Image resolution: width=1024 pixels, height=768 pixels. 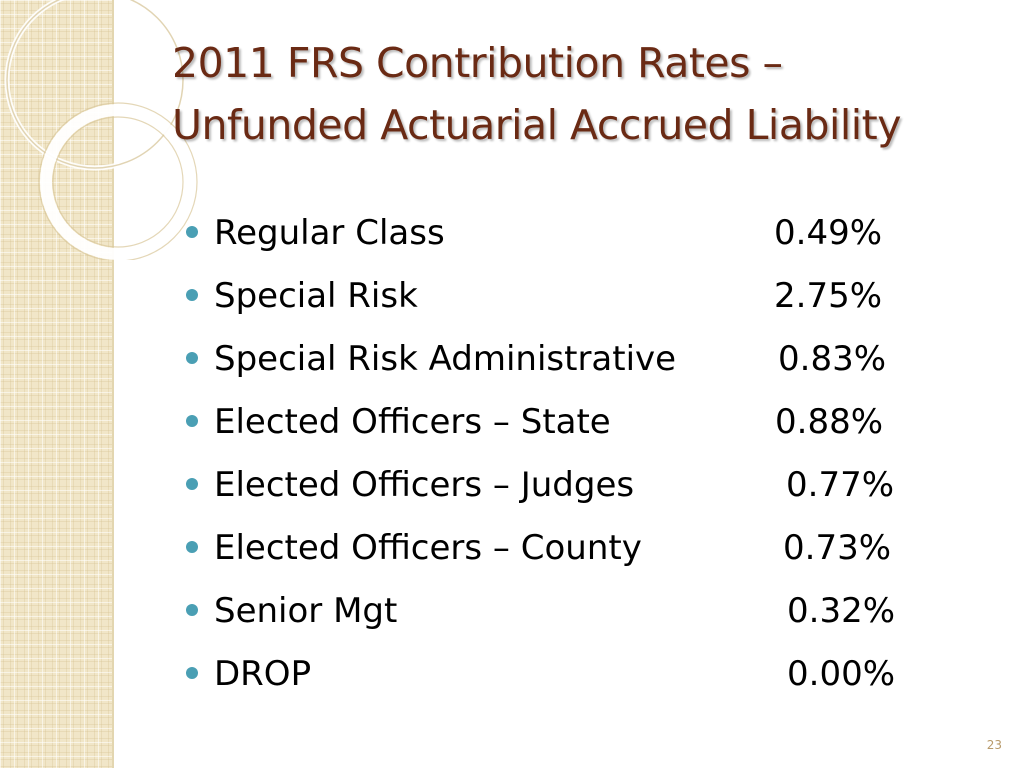 I want to click on list-item: Elected Officers – County 0.73%, so click(x=566, y=548).